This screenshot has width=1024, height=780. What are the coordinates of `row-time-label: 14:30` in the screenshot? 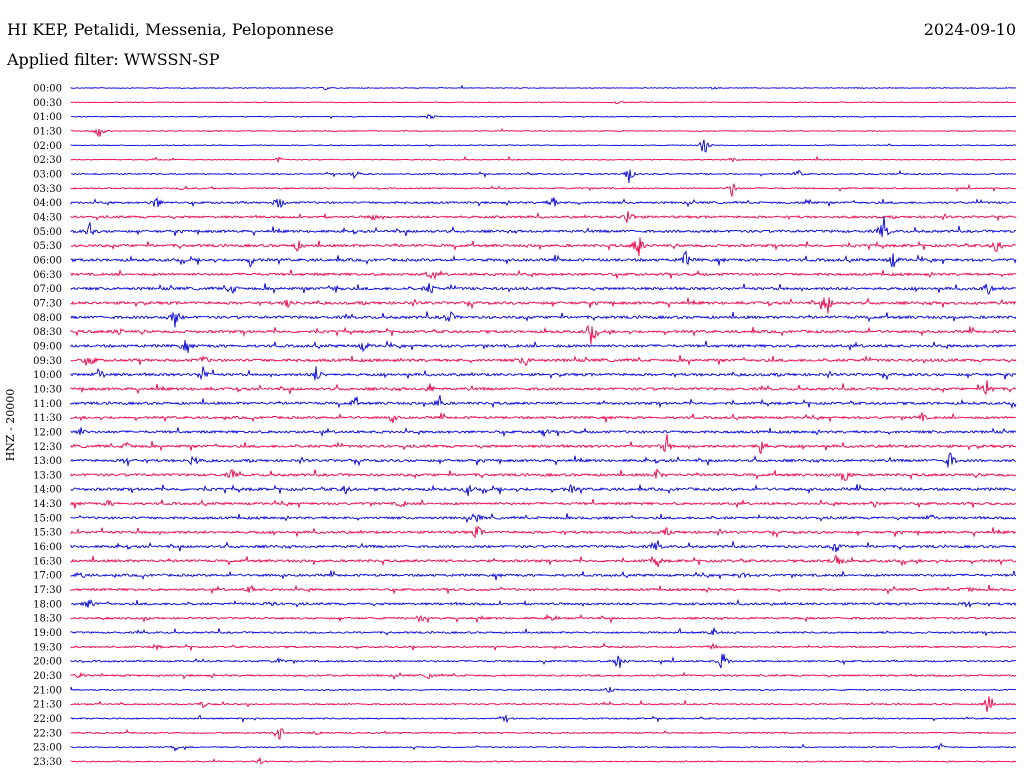 It's located at (47, 504).